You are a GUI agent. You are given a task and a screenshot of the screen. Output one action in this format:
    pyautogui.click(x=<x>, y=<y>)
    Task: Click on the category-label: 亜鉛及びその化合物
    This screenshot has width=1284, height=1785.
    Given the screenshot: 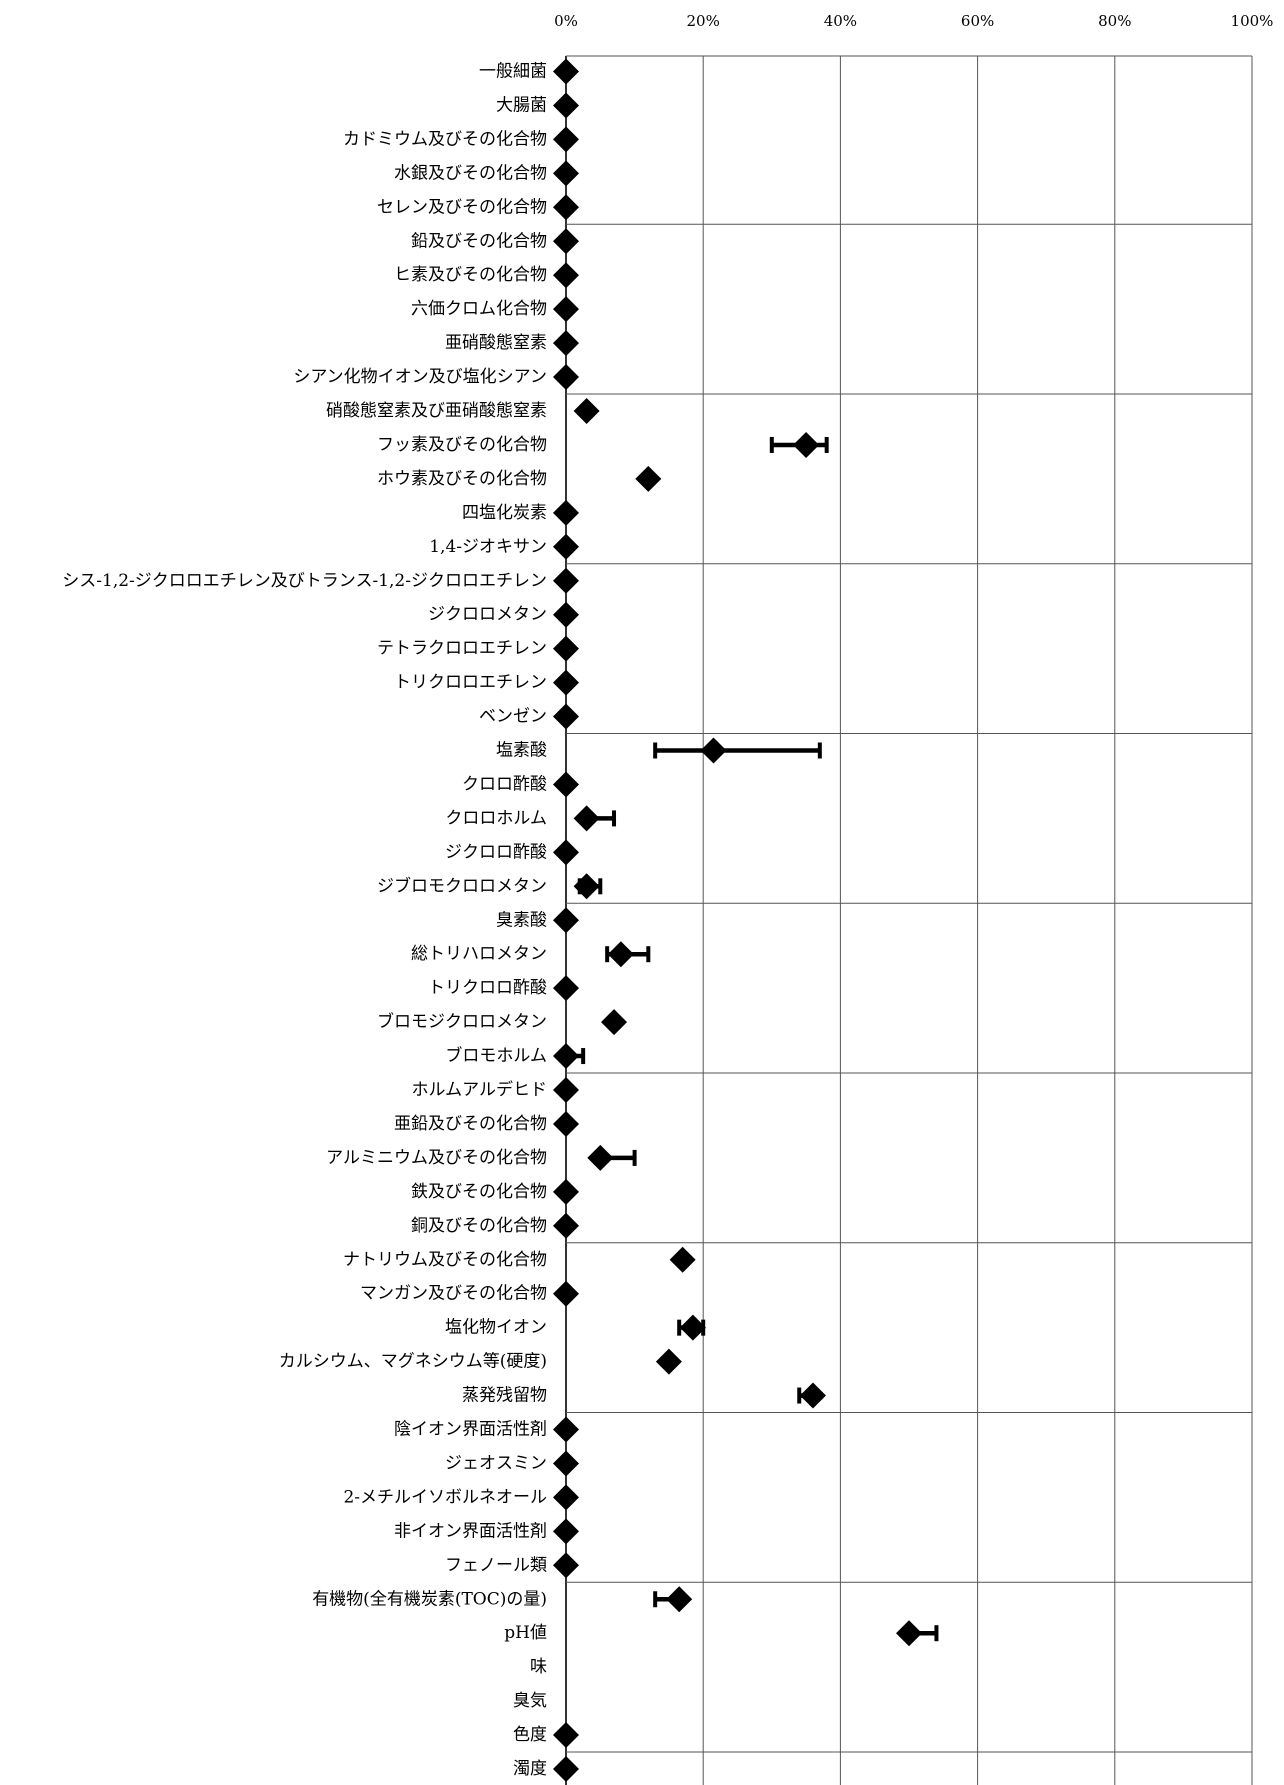 What is the action you would take?
    pyautogui.click(x=470, y=1124)
    